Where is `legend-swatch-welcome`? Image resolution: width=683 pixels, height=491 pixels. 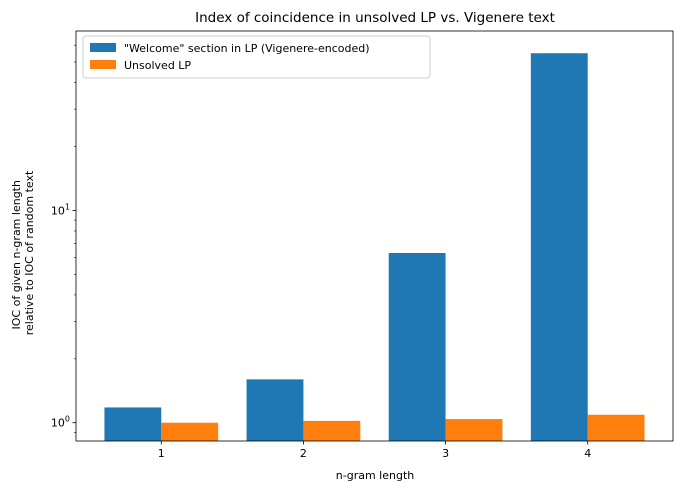
legend-swatch-welcome is located at coordinates (103, 47).